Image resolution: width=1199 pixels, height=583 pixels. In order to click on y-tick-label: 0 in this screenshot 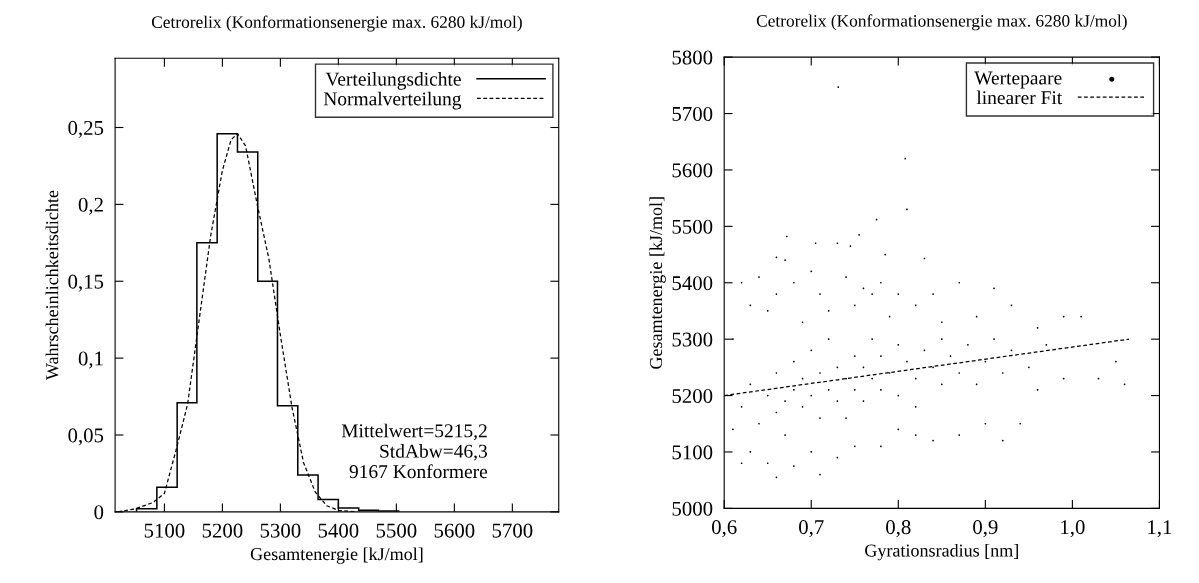, I will do `click(99, 512)`.